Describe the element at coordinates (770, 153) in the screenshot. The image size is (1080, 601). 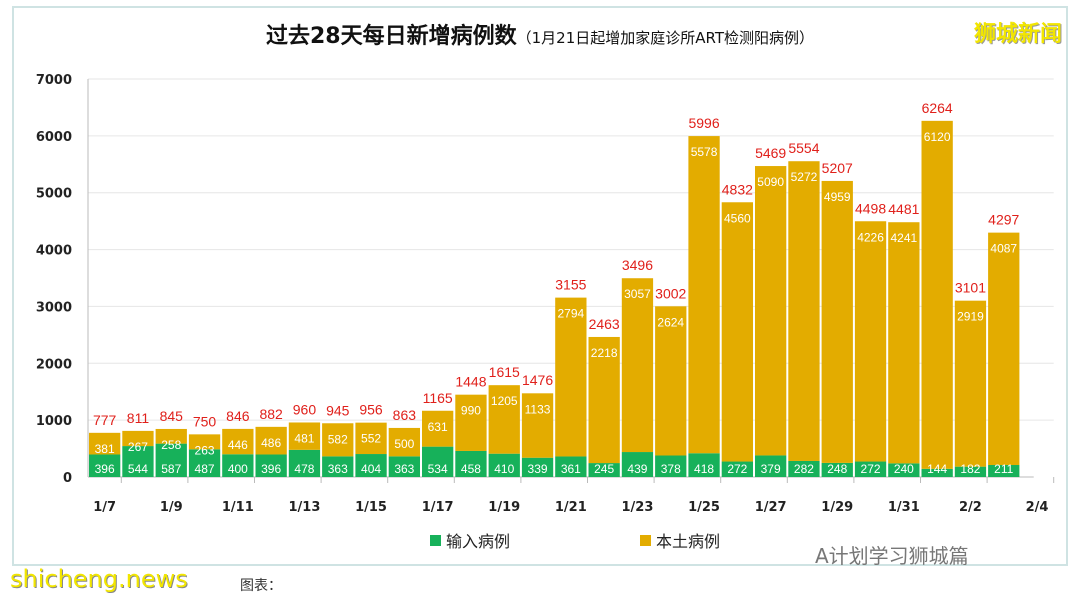
I see `label-total: 5469` at that location.